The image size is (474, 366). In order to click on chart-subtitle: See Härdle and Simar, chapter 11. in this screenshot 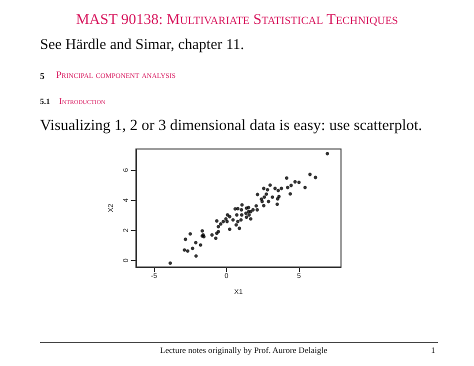, I will do `click(142, 45)`.